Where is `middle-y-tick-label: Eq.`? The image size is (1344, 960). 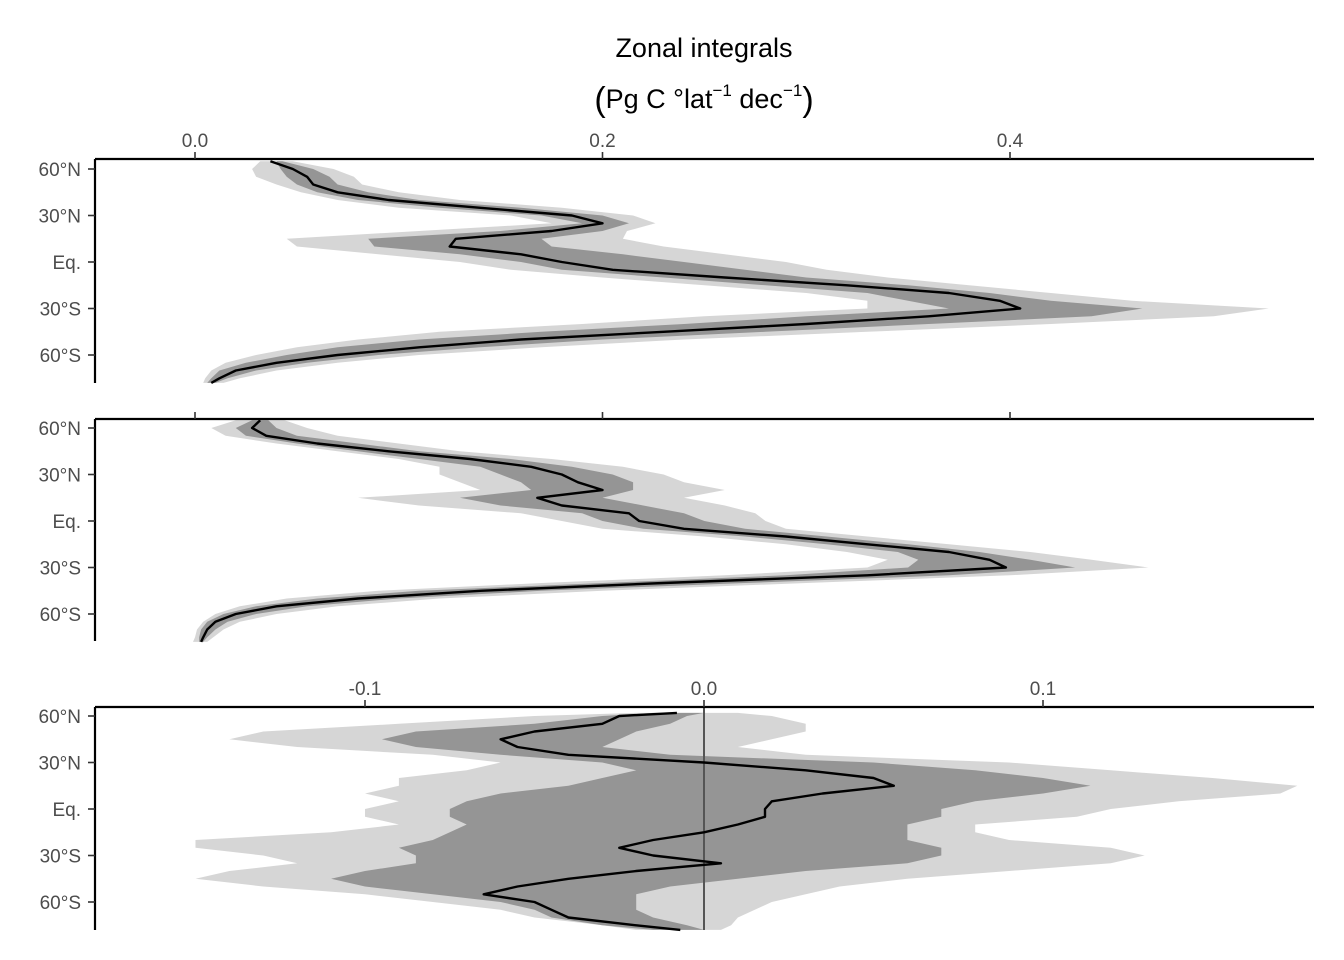 middle-y-tick-label: Eq. is located at coordinates (66, 522).